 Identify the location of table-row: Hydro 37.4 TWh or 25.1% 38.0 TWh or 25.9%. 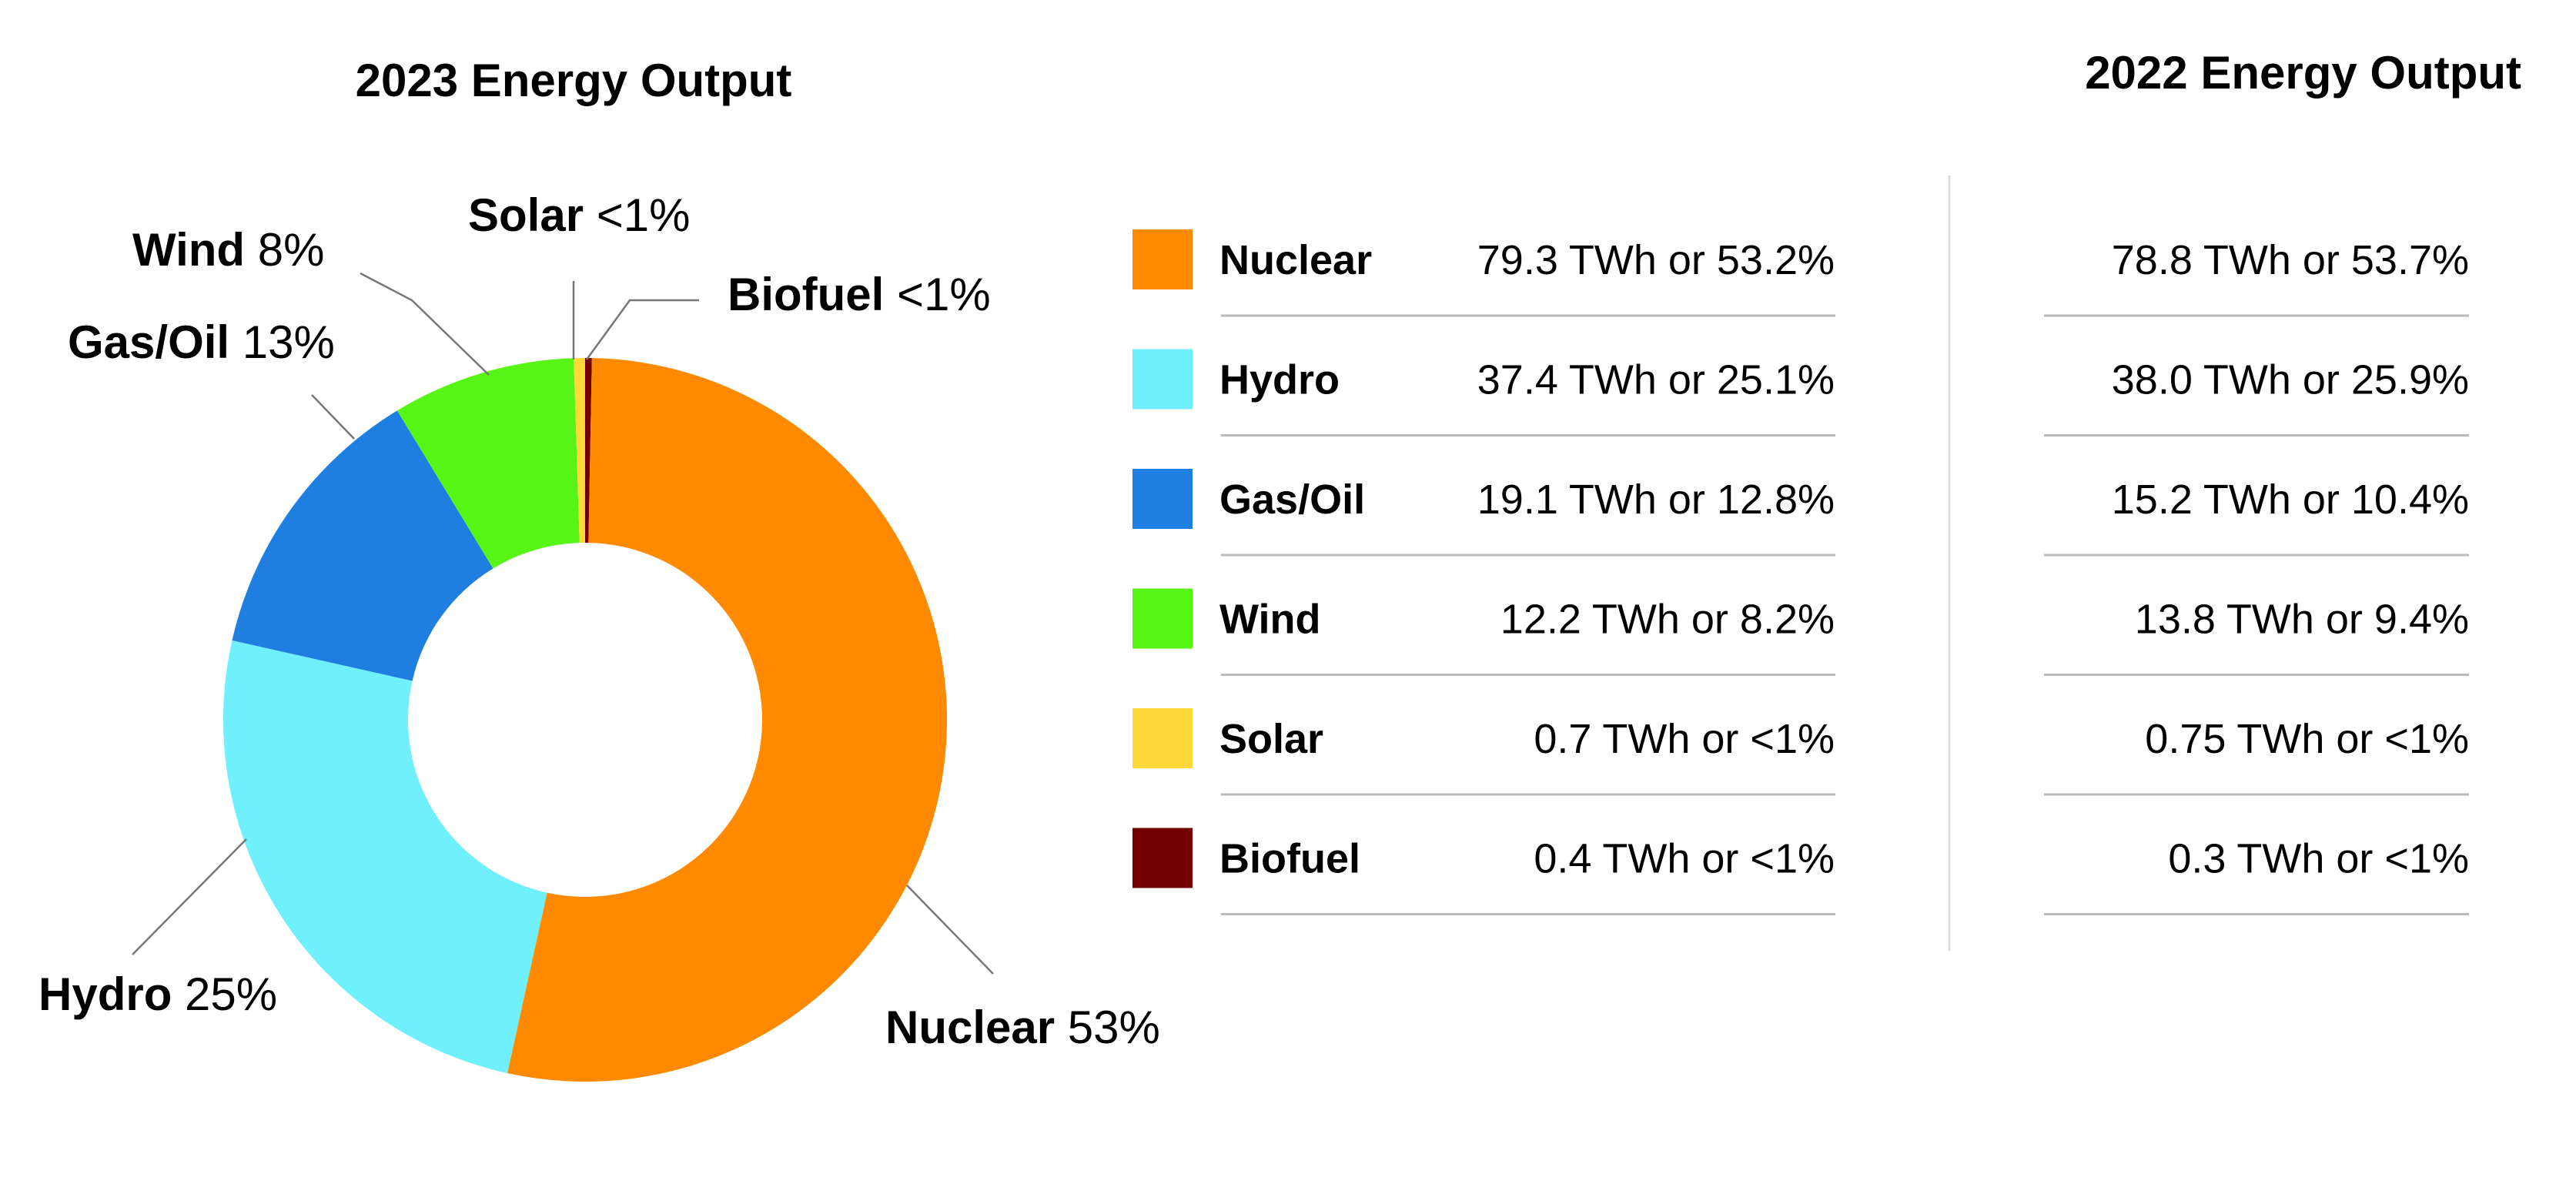
(1801, 392).